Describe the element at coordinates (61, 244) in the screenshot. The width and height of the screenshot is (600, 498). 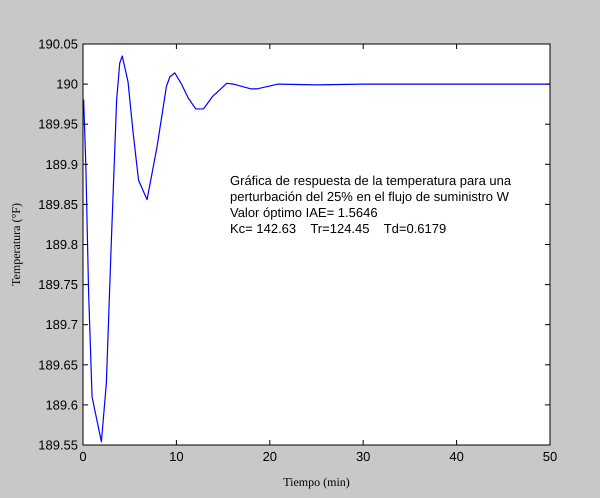
I see `y-tick-label: 189.8` at that location.